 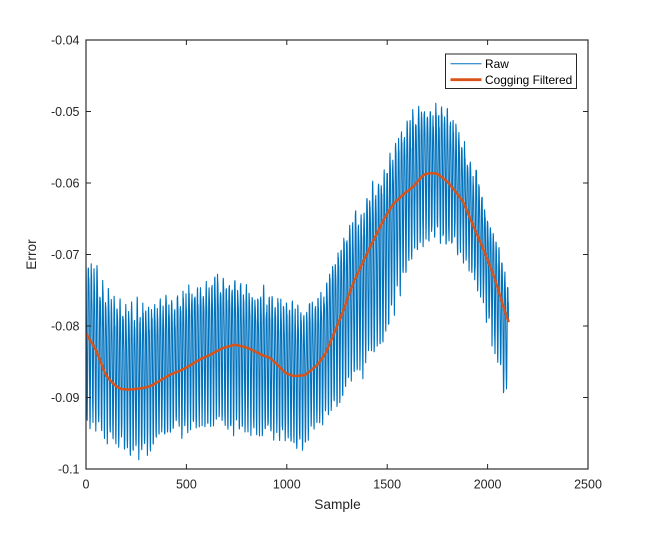 What do you see at coordinates (528, 80) in the screenshot?
I see `svg-text: Cogging Filtered` at bounding box center [528, 80].